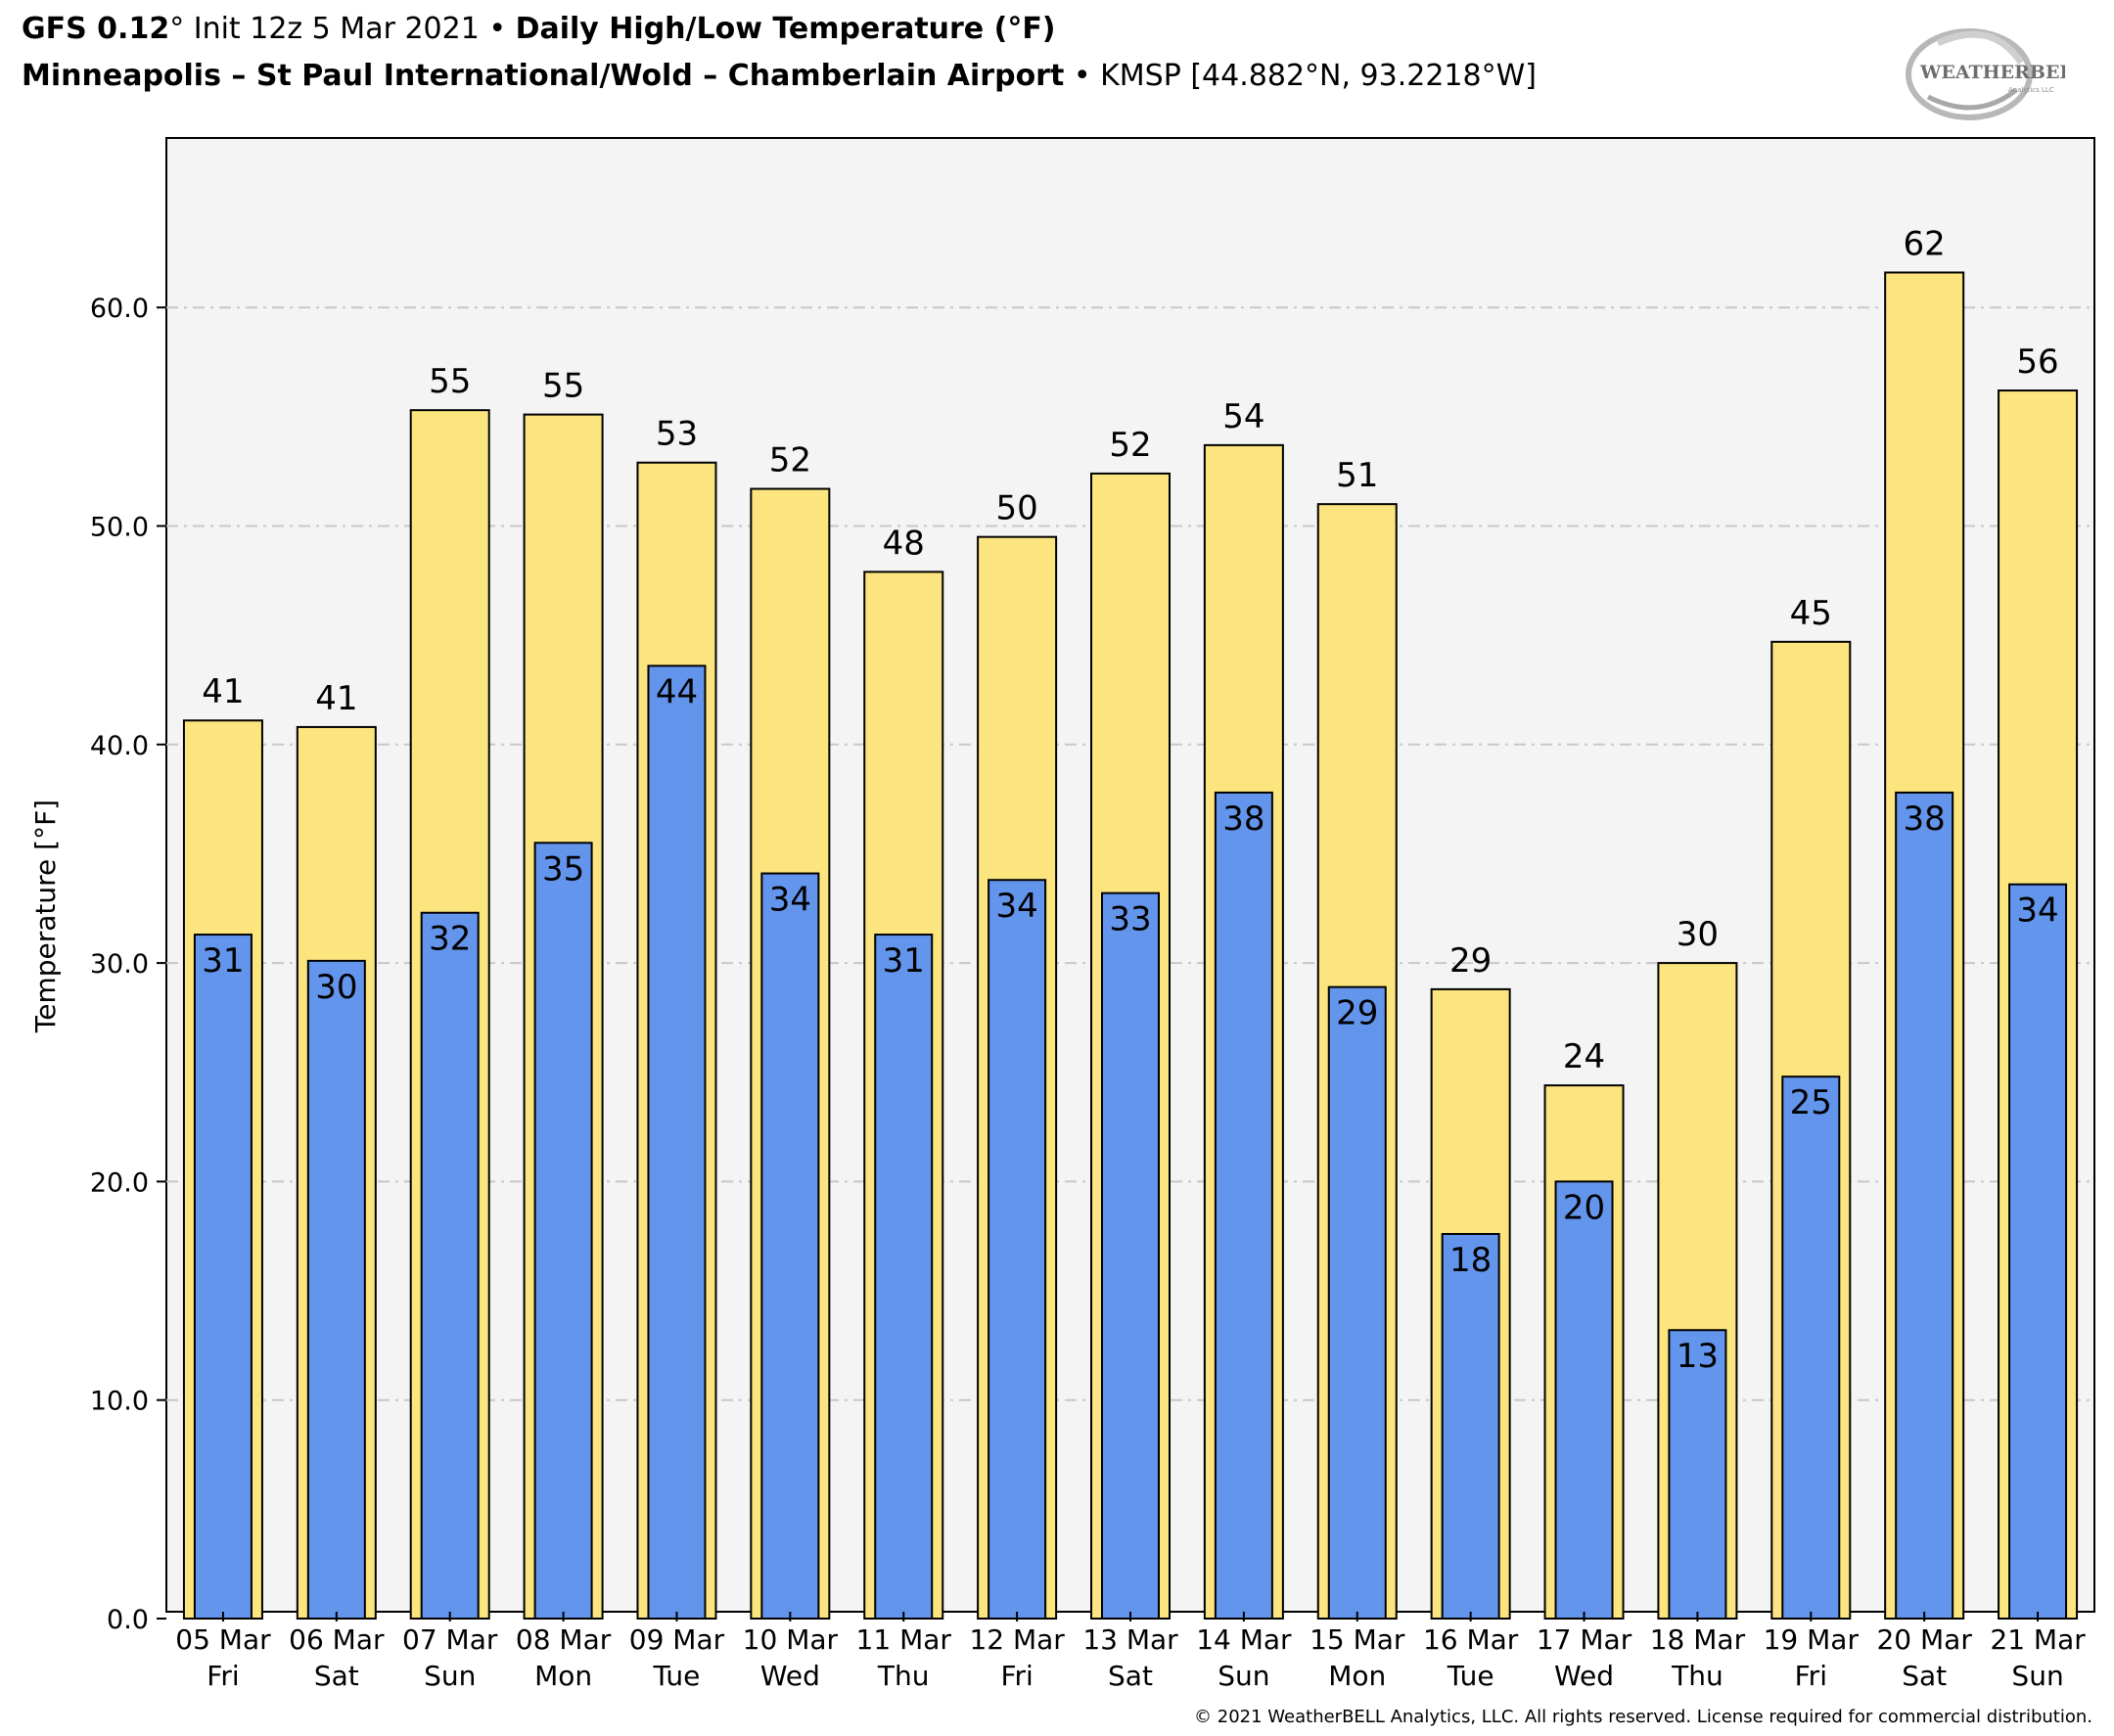 The width and height of the screenshot is (2114, 1736). What do you see at coordinates (2037, 362) in the screenshot?
I see `high-temp-label: 56` at bounding box center [2037, 362].